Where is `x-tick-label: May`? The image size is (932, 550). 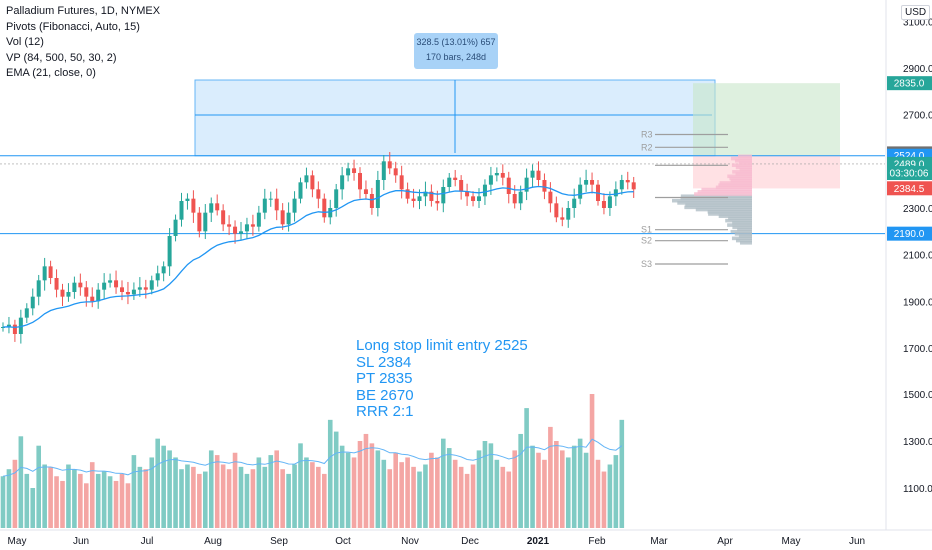 x-tick-label: May is located at coordinates (791, 541).